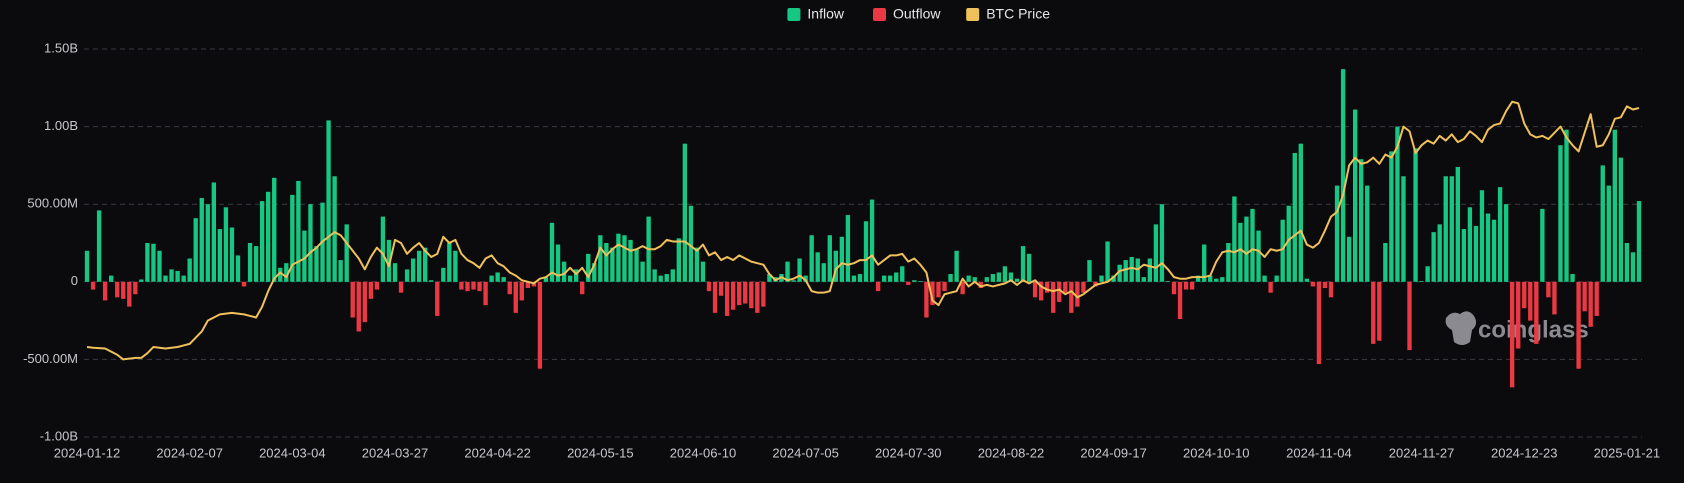 Image resolution: width=1684 pixels, height=483 pixels. I want to click on legend-item: BTC Price, so click(1008, 14).